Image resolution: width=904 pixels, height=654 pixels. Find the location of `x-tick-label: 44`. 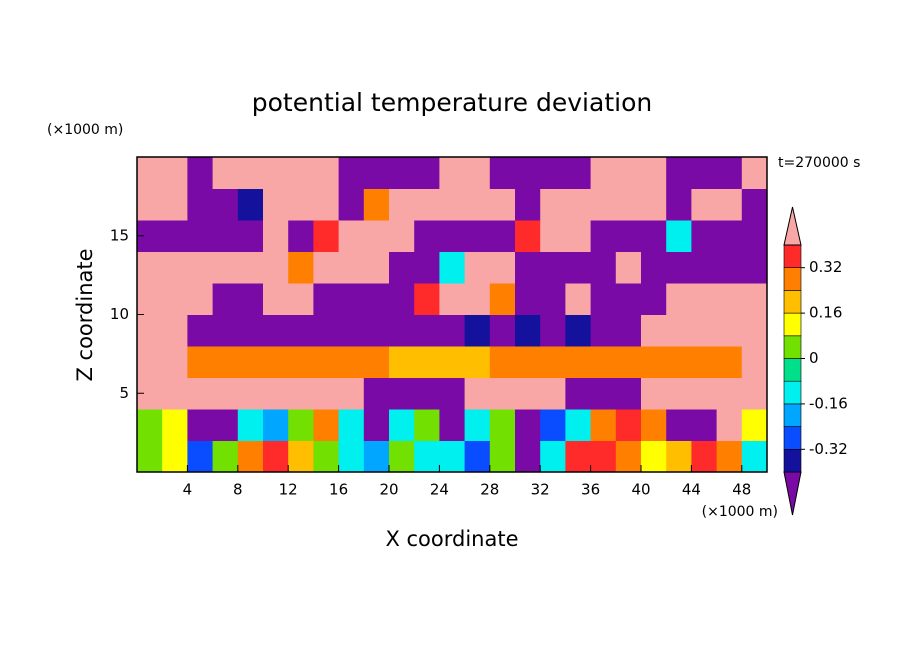

x-tick-label: 44 is located at coordinates (691, 490).